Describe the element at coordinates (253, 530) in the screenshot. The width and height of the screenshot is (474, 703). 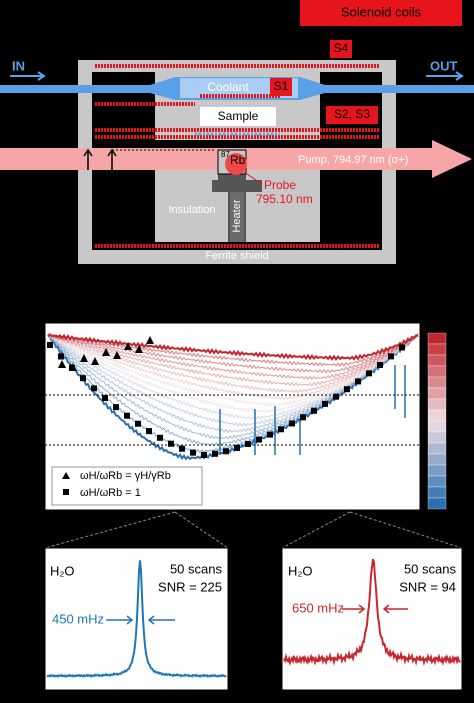
I see `zoom-connector` at that location.